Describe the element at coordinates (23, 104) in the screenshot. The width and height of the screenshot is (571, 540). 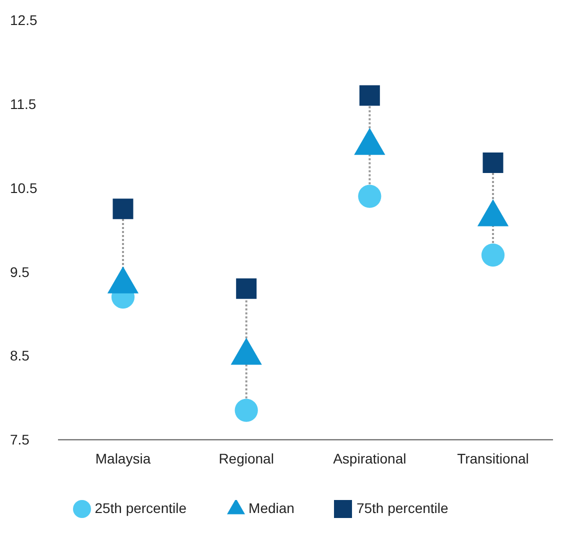
I see `y-tick-label: 11.5` at that location.